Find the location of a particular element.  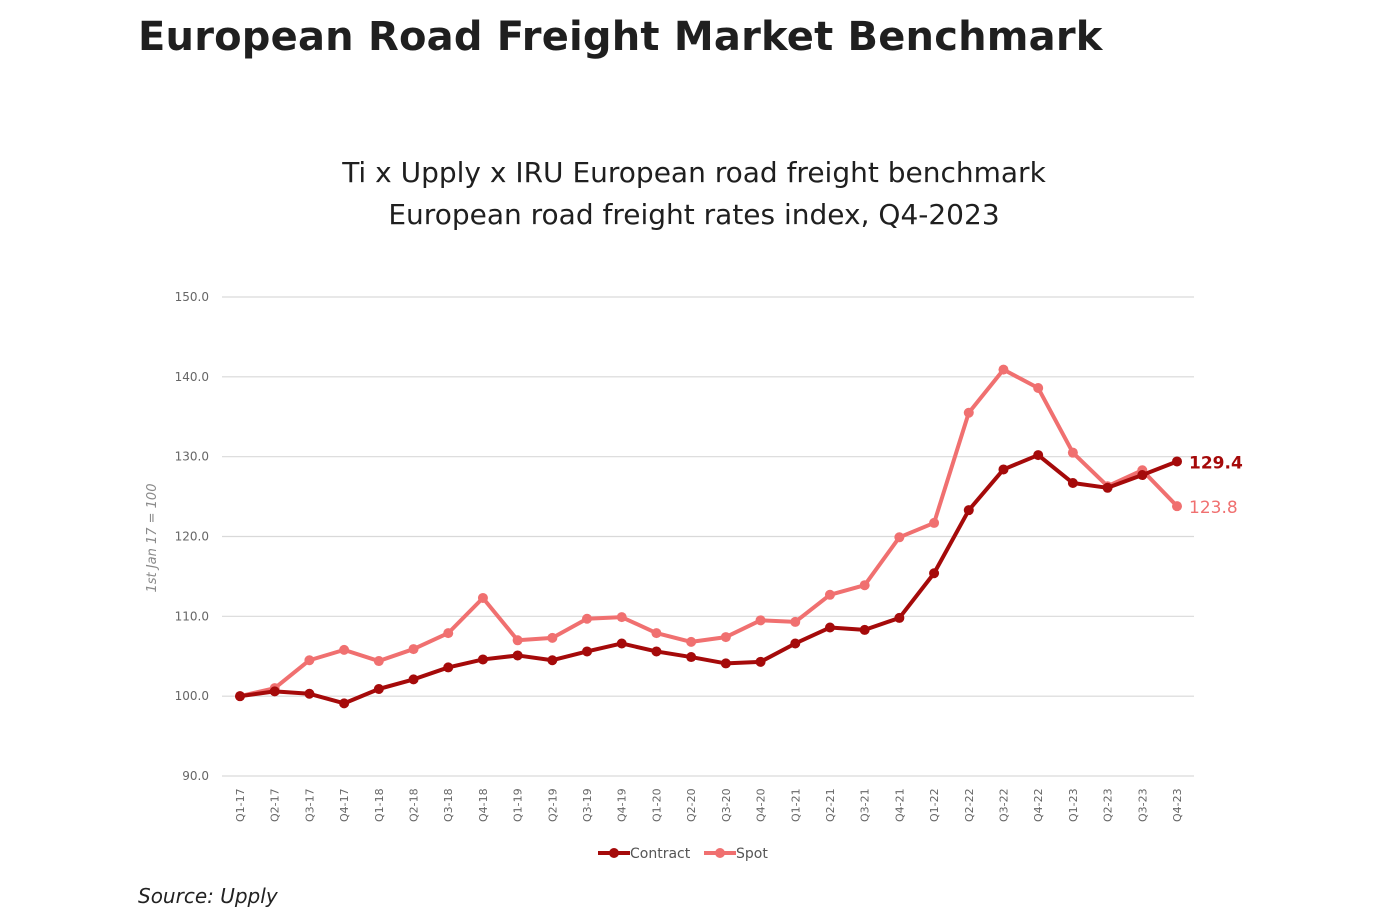

x-tick-label: Q2-18 is located at coordinates (414, 805).